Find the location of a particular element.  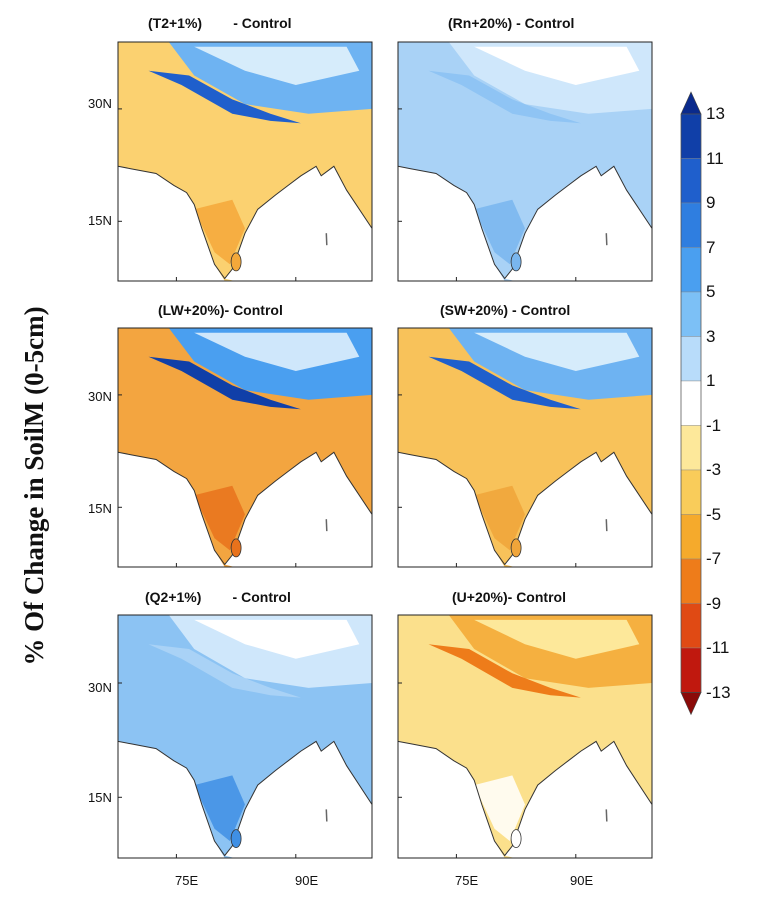

colorbar-label: 5 is located at coordinates (711, 291).